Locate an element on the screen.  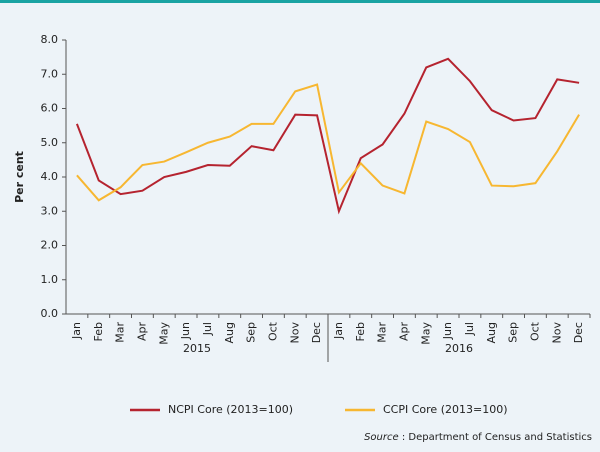
y-tick-label: 3.0 is located at coordinates (50, 210).